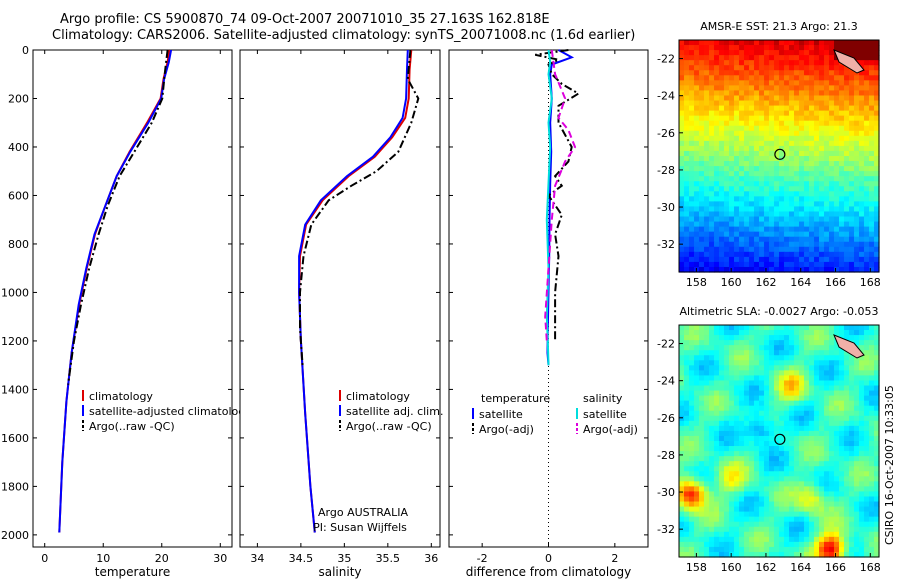 Image resolution: width=900 pixels, height=580 pixels. I want to click on map-x-tick-label: 166, so click(835, 282).